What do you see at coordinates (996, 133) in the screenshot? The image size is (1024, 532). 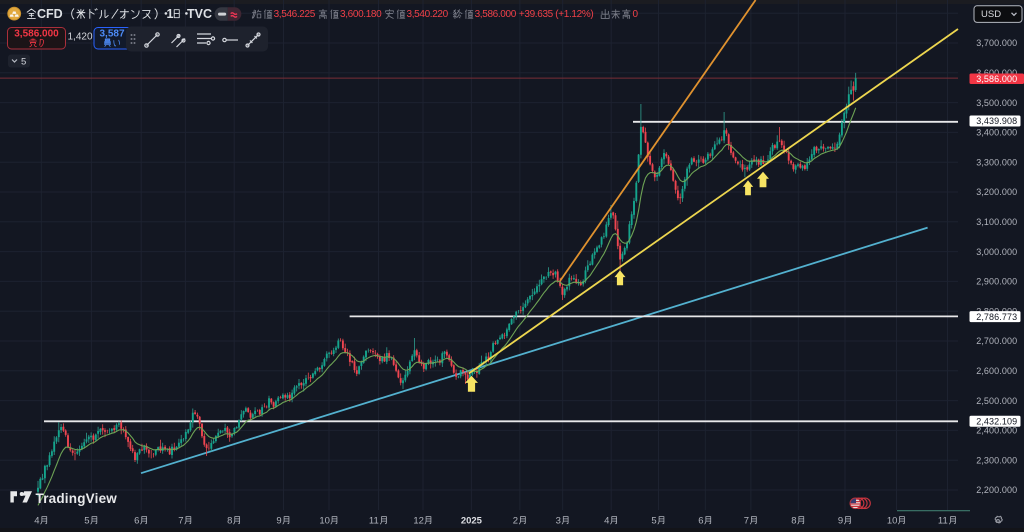 I see `svg-text: 3,400.000` at bounding box center [996, 133].